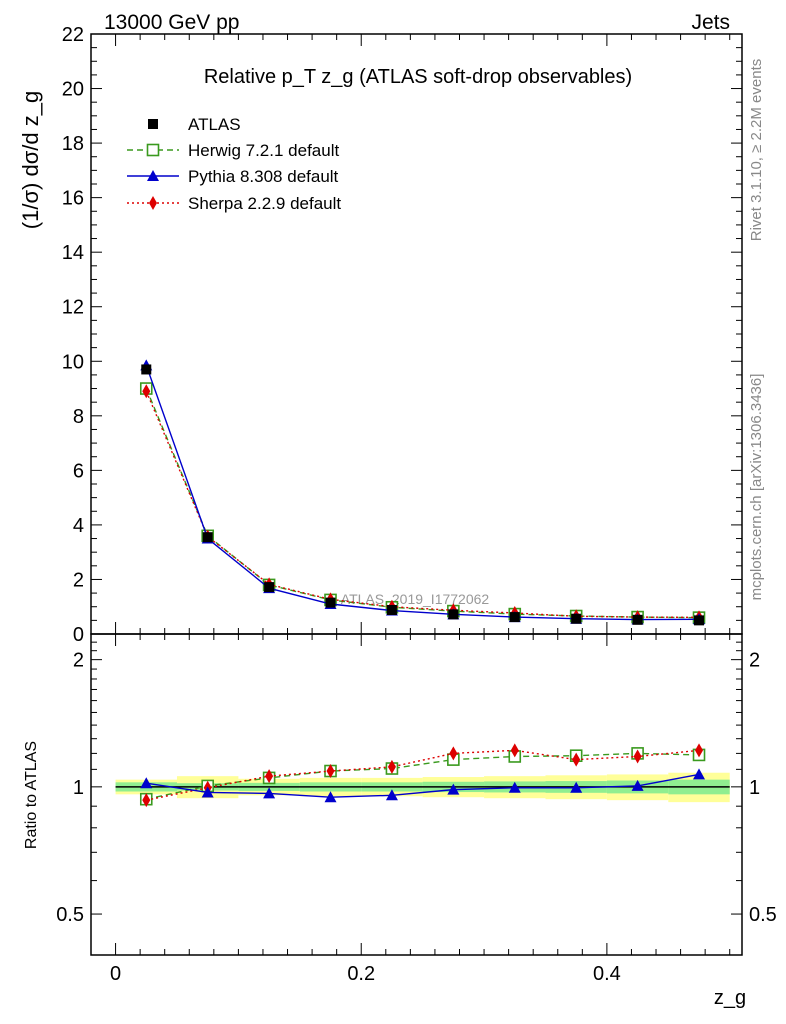  Describe the element at coordinates (415, 599) in the screenshot. I see `watermark: ATLAS_2019_I1772062` at that location.